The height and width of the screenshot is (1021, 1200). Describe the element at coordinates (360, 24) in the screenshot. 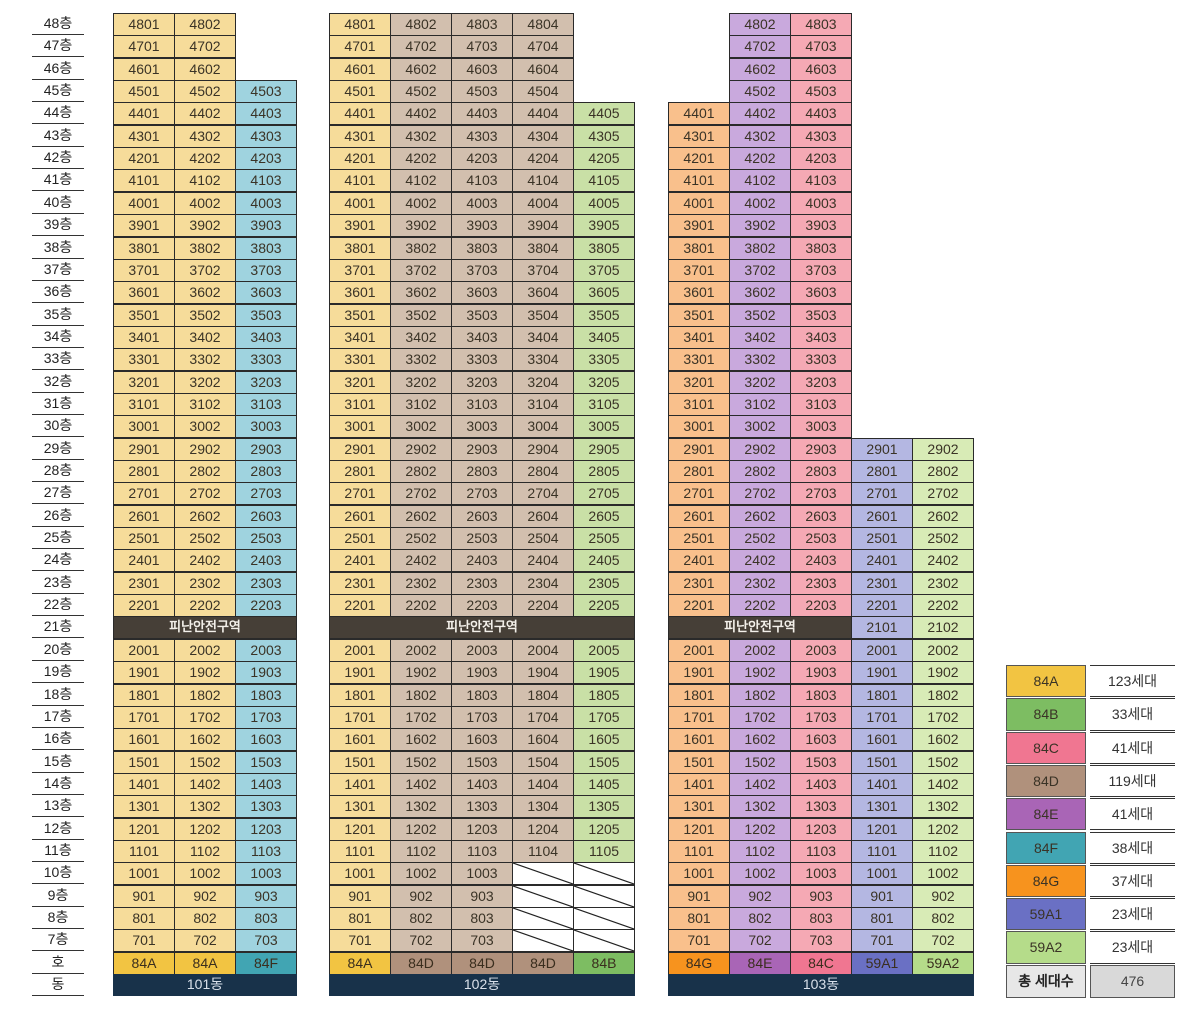

I see `unit-cell: 4801` at that location.